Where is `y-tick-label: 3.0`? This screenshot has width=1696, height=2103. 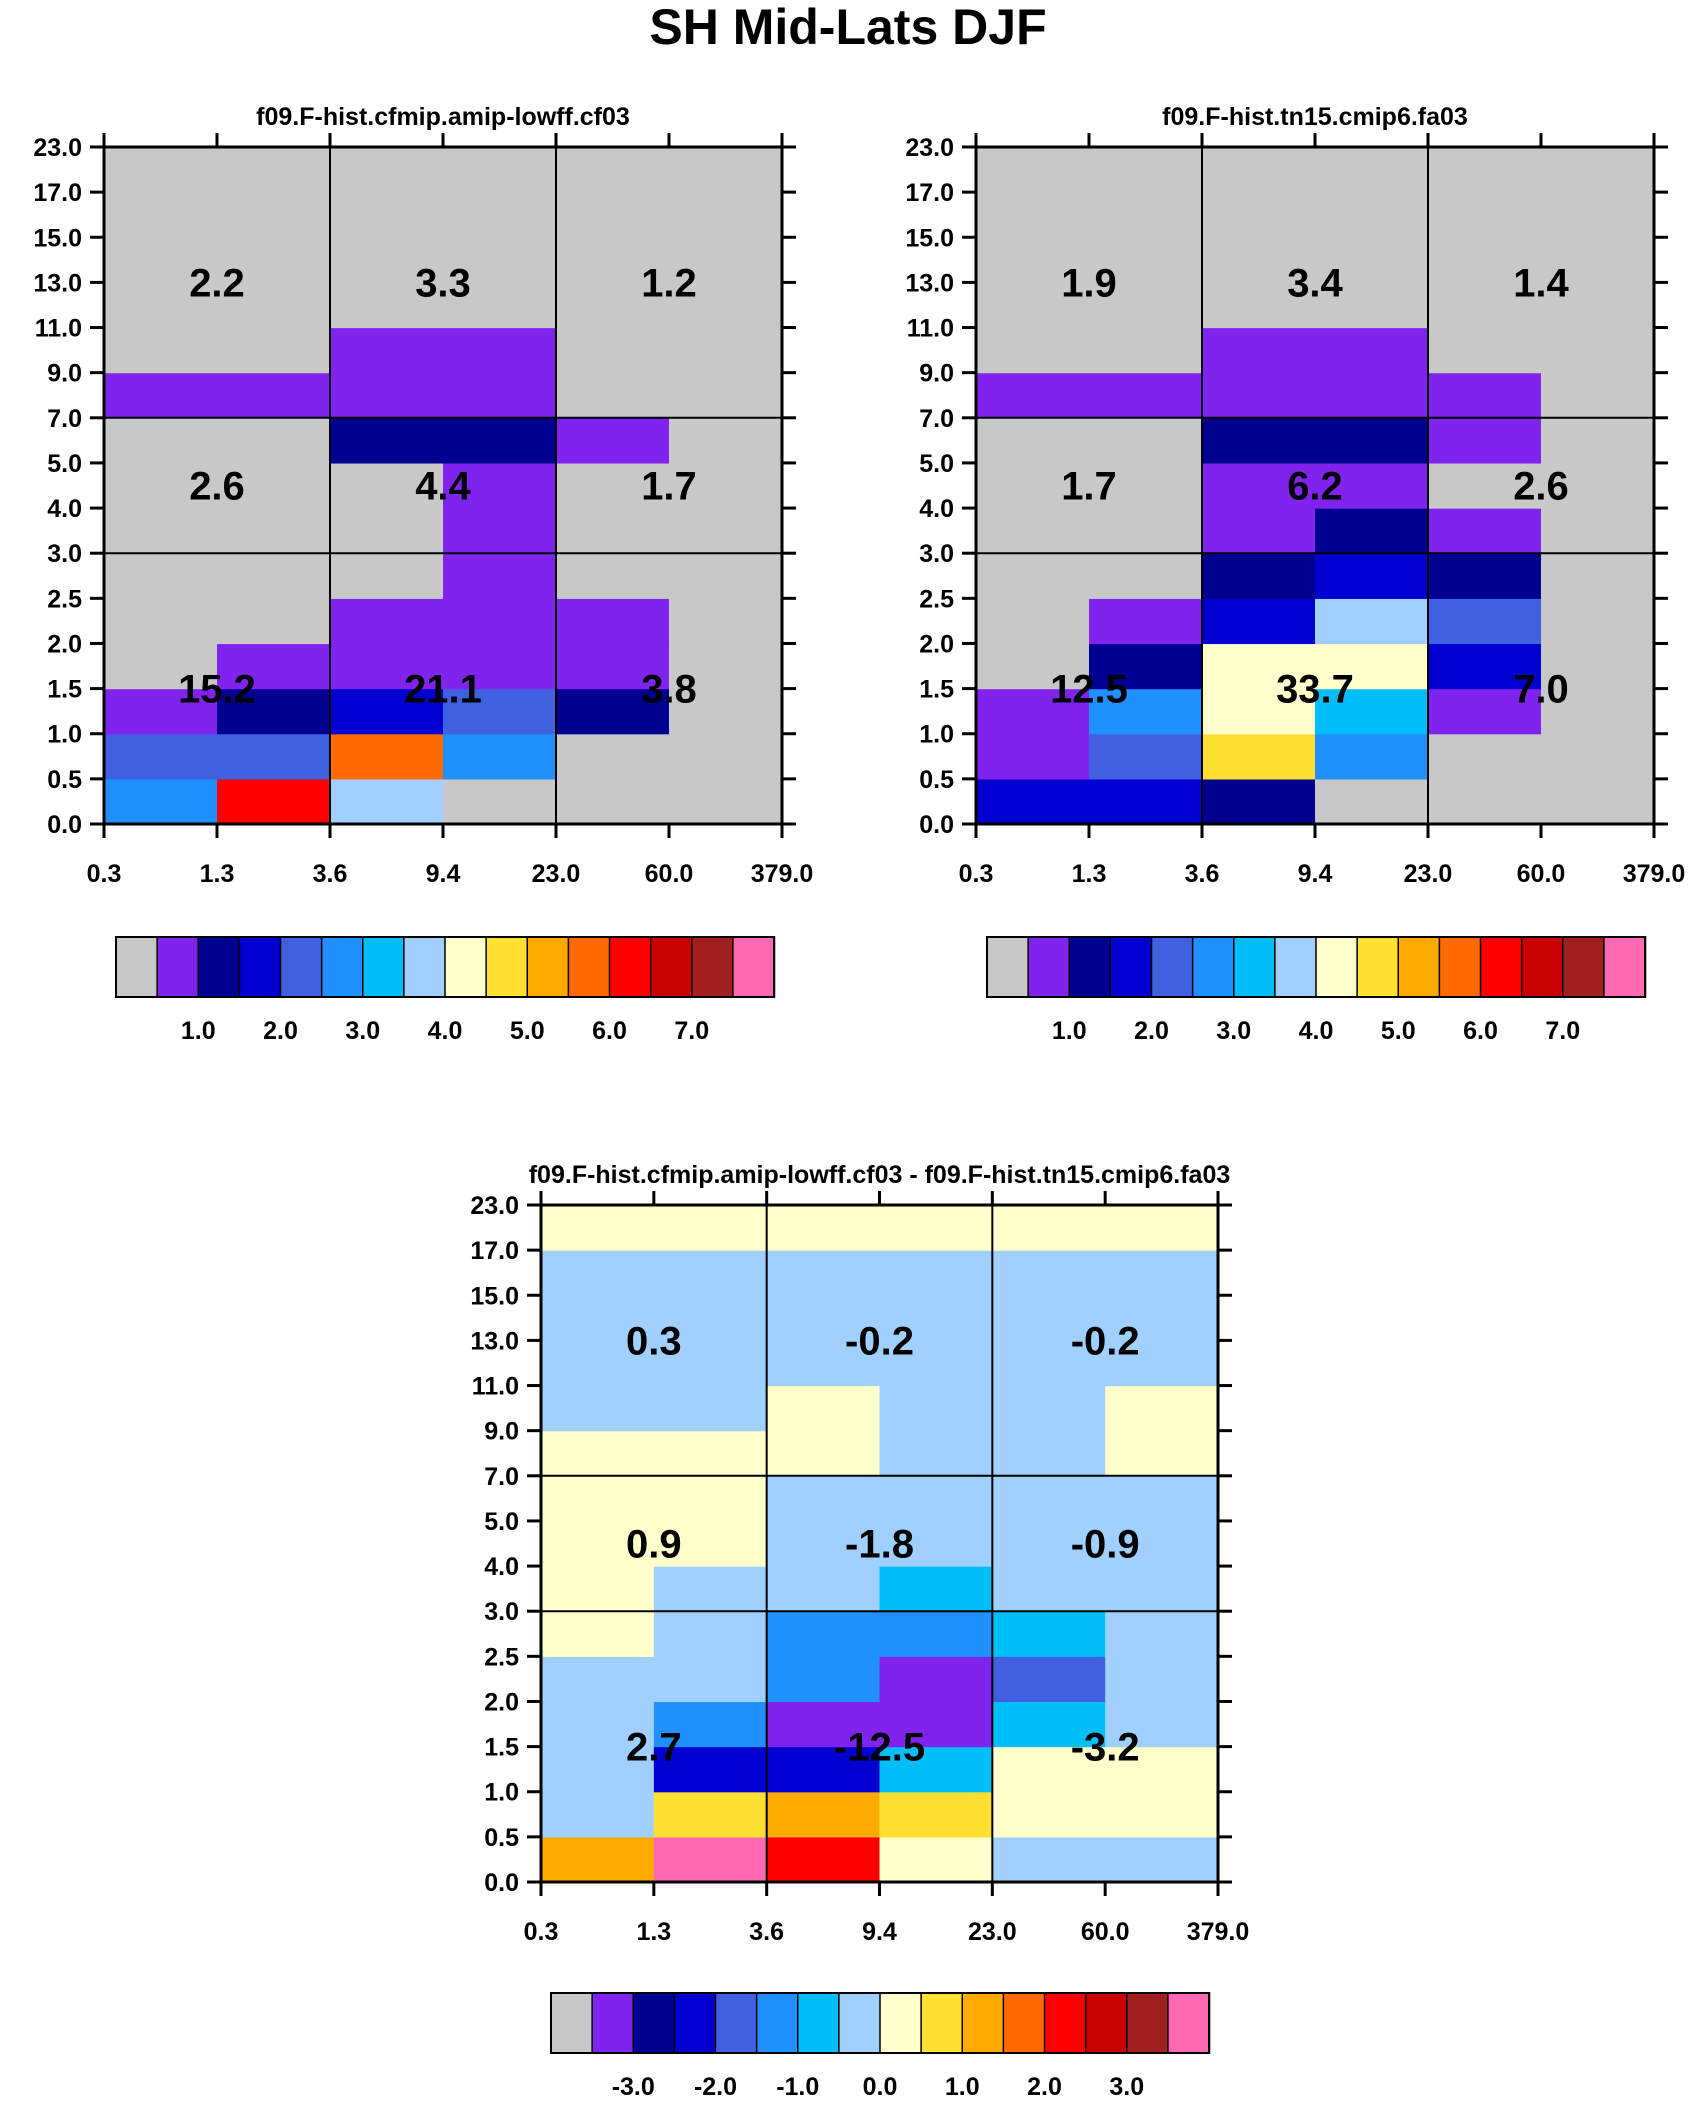 y-tick-label: 3.0 is located at coordinates (501, 1612).